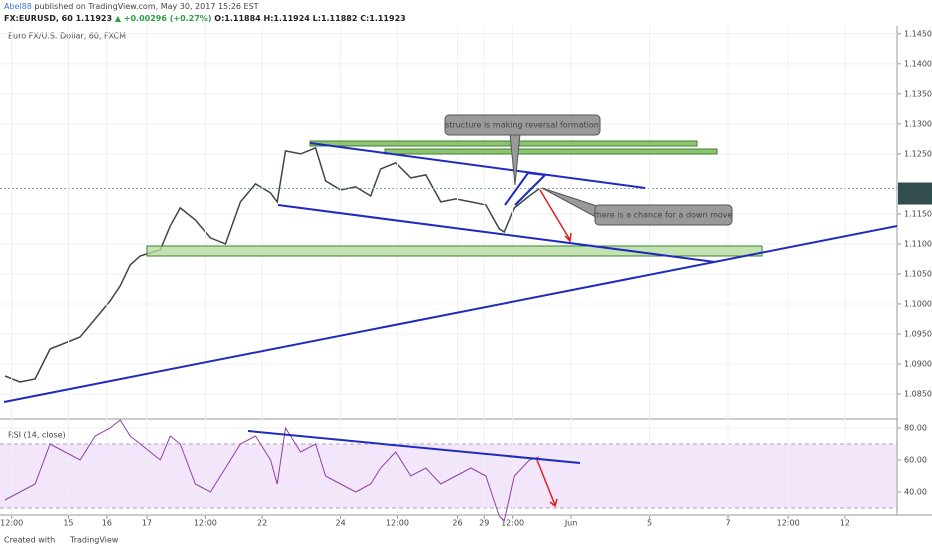 The width and height of the screenshot is (932, 550). I want to click on y-tick-label: 1.09000, so click(918, 363).